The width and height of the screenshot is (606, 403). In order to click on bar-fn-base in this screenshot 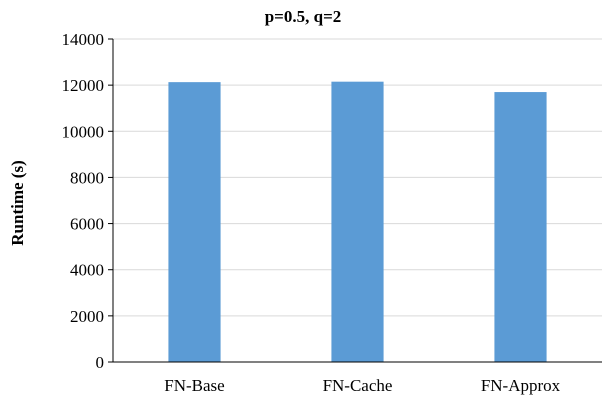, I will do `click(194, 222)`.